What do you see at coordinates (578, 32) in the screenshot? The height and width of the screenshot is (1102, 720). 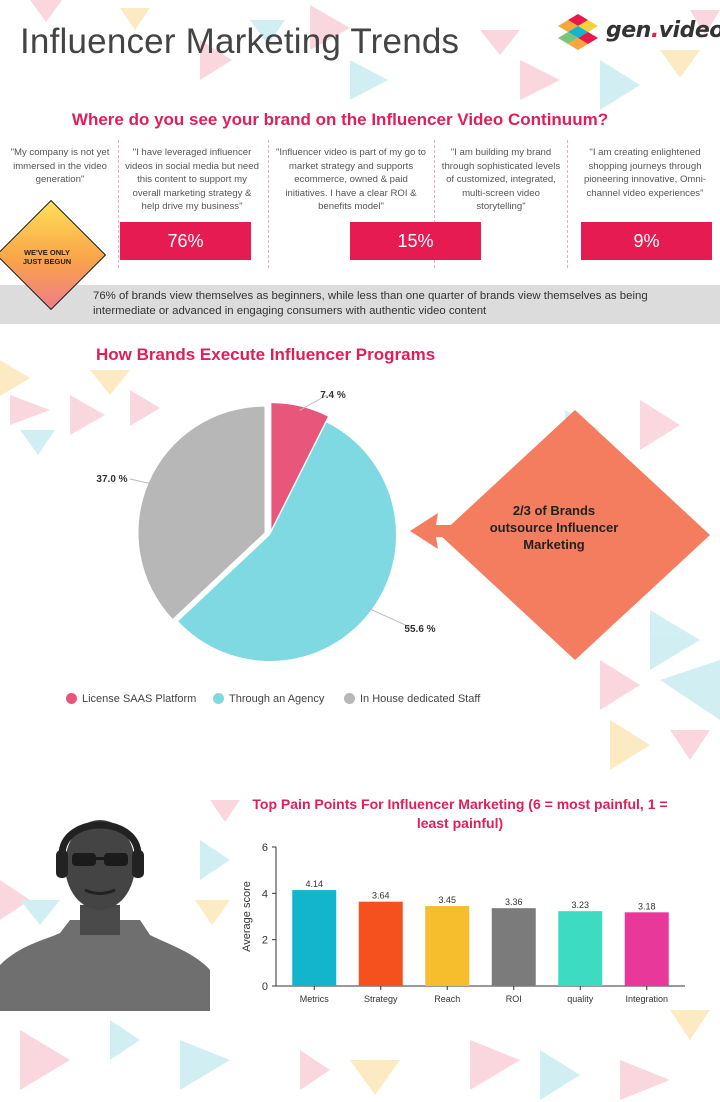 I see `logo-mark-icon` at bounding box center [578, 32].